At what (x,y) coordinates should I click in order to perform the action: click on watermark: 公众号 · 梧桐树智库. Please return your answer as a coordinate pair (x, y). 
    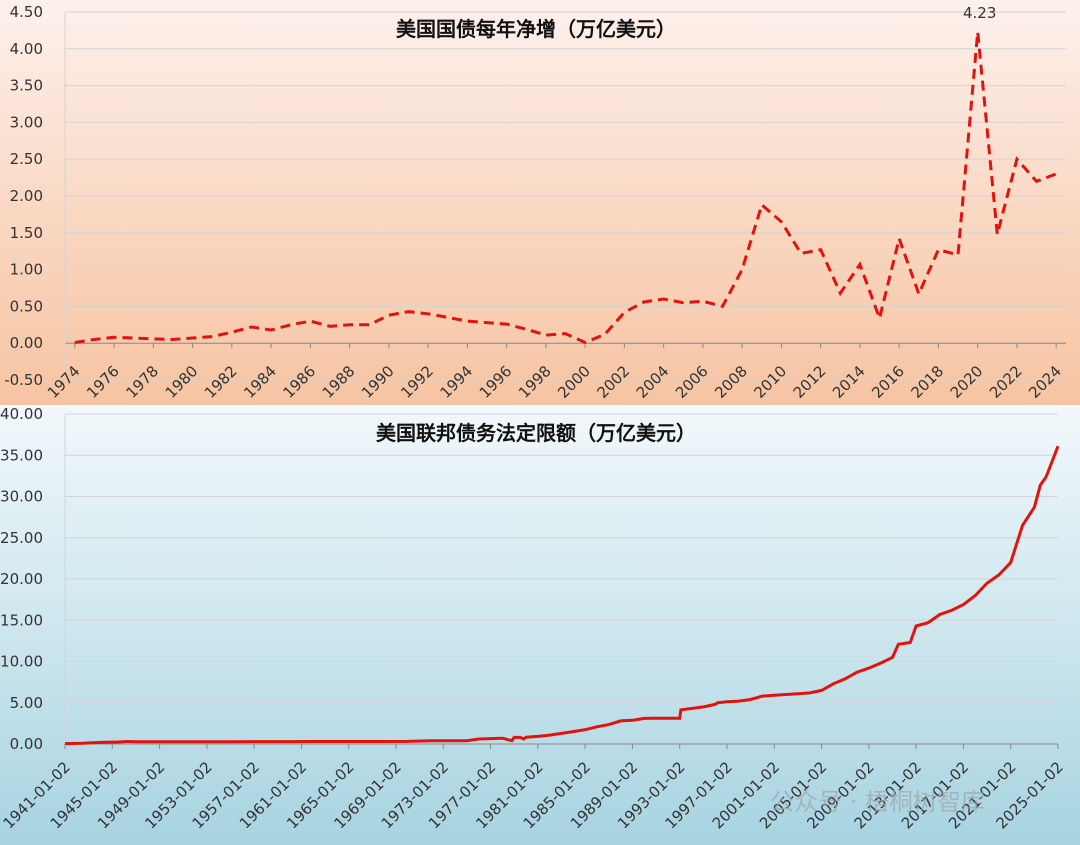
    Looking at the image, I should click on (877, 802).